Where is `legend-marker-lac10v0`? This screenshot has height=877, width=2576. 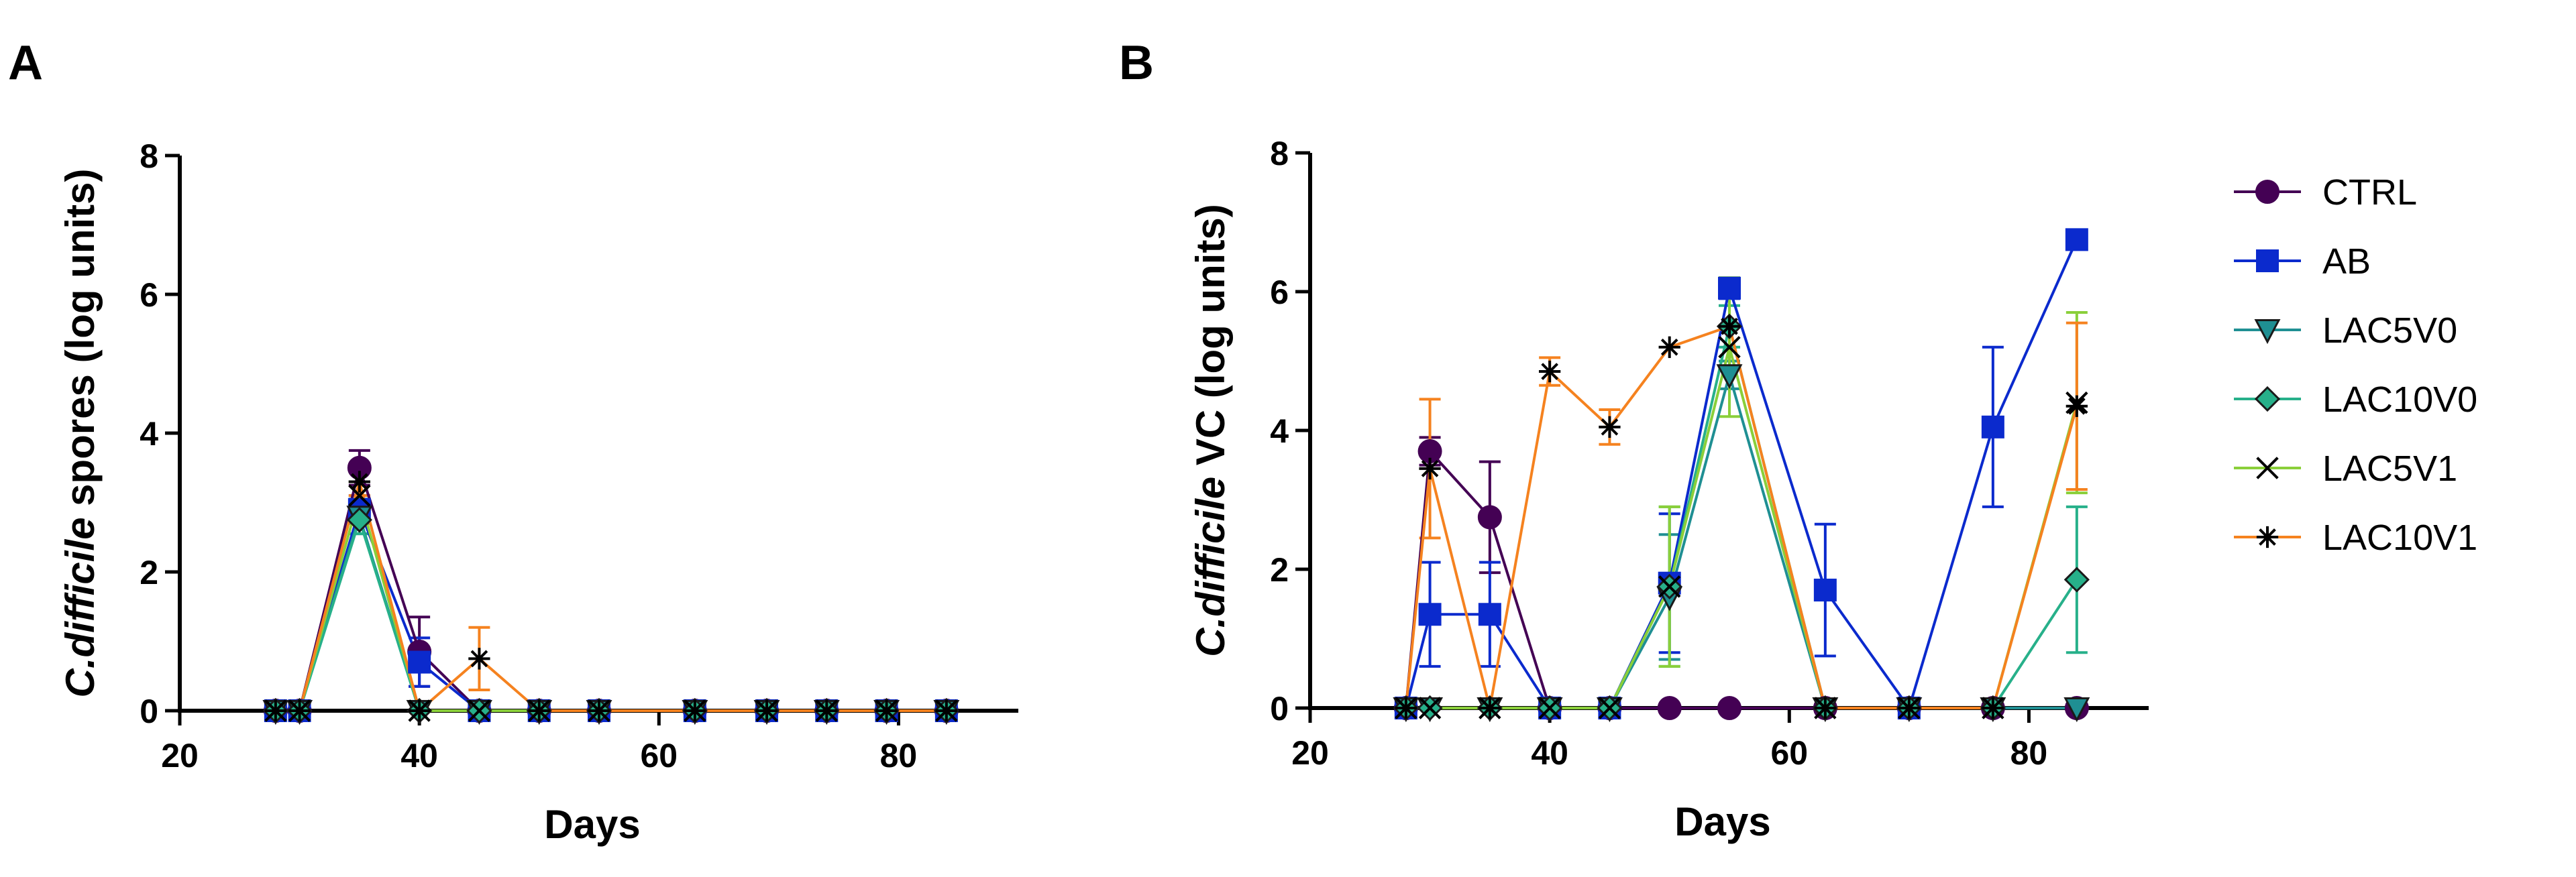 legend-marker-lac10v0 is located at coordinates (2267, 399).